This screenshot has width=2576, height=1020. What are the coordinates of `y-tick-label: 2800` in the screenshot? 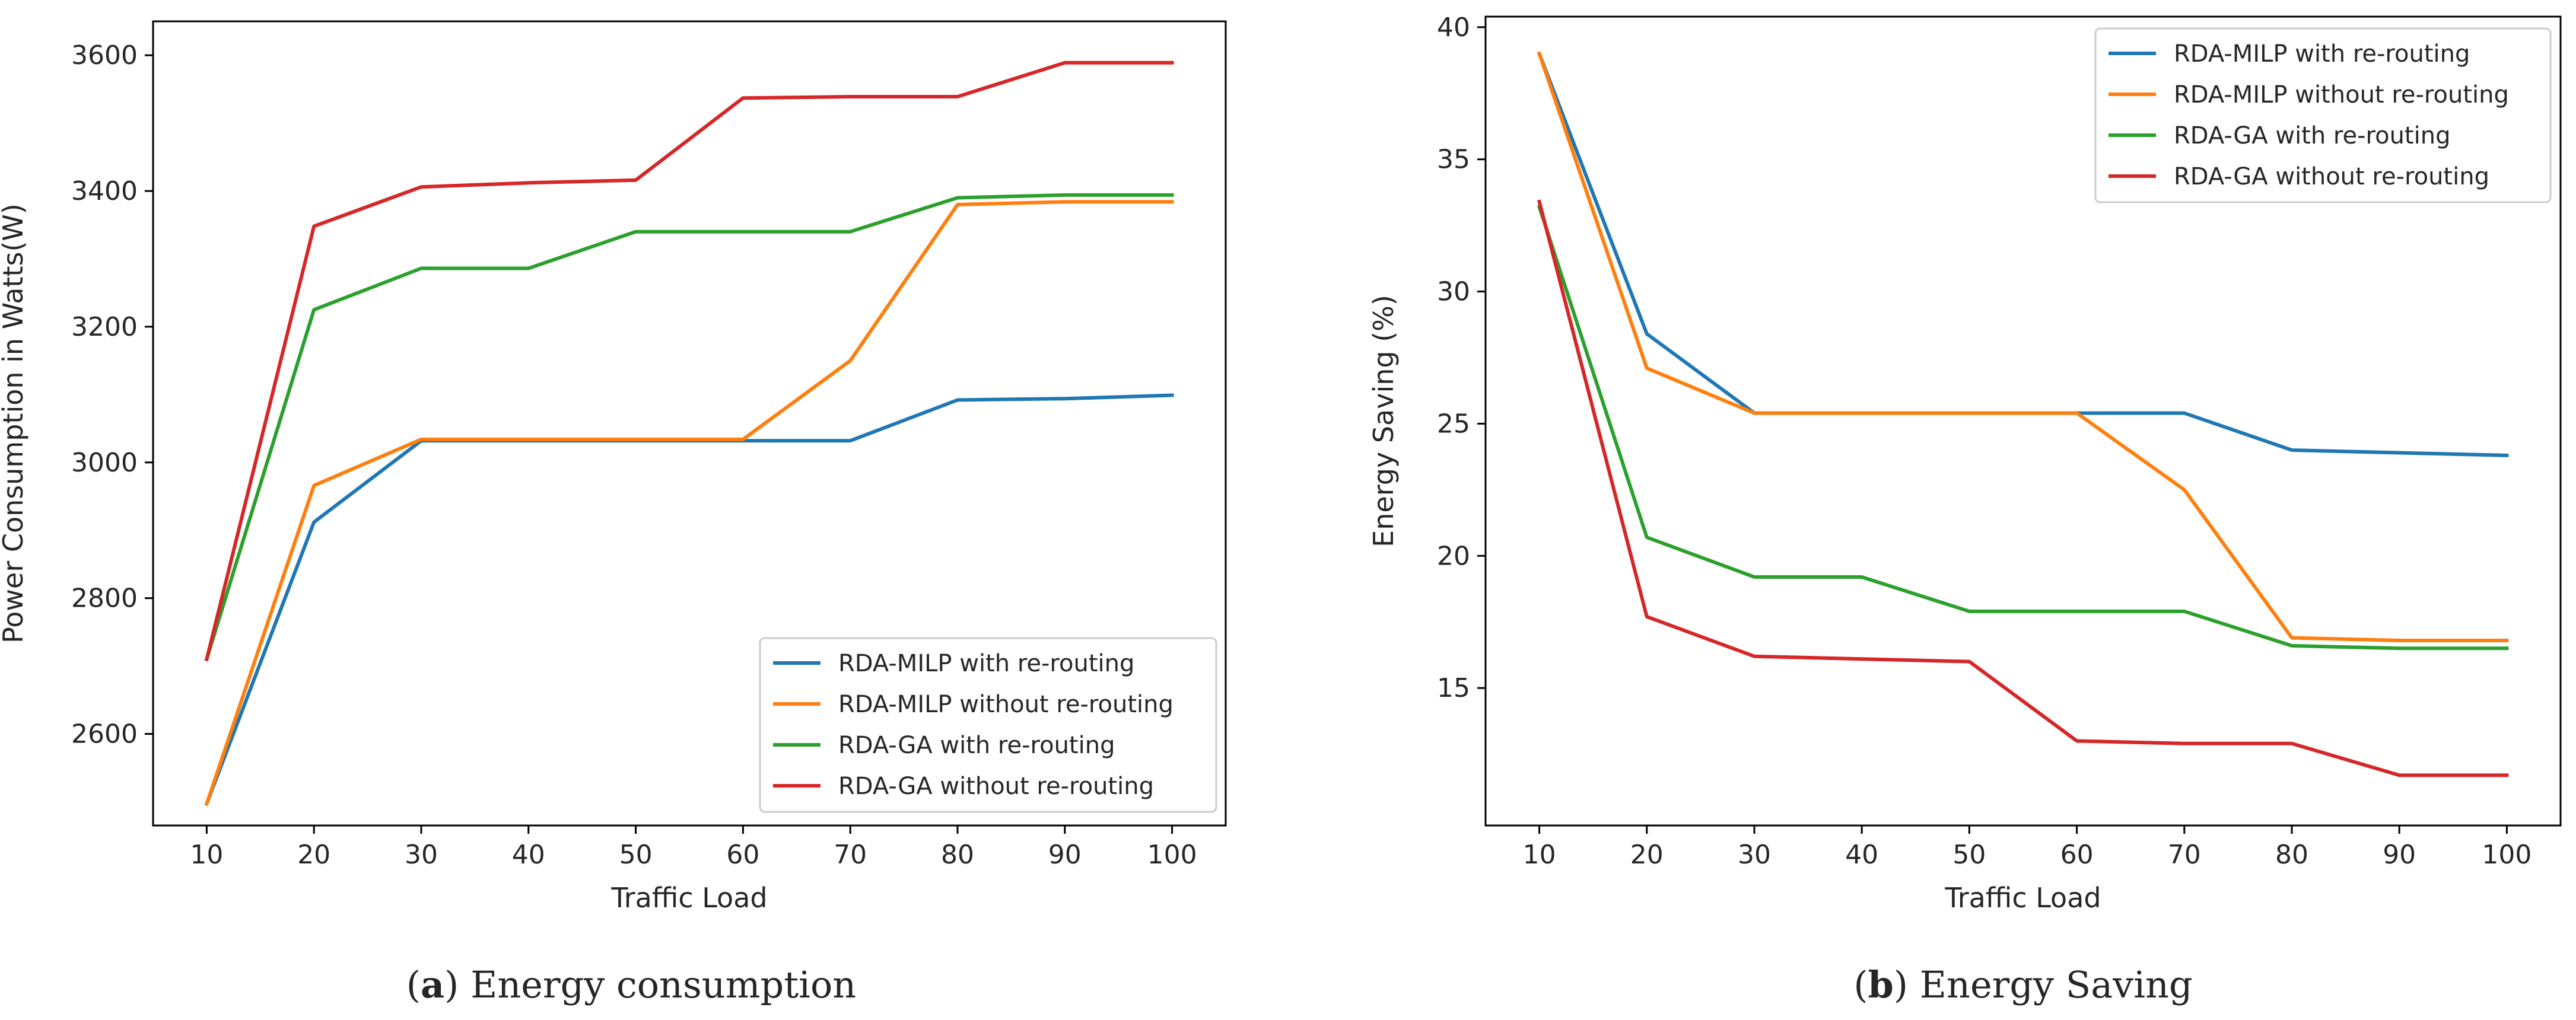 It's located at (104, 599).